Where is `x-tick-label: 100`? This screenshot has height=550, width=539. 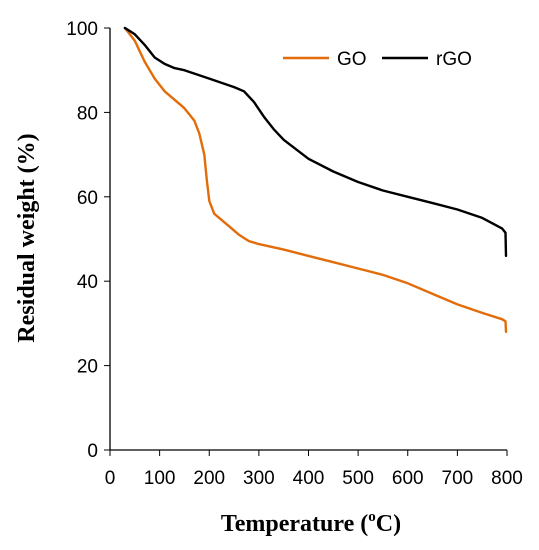 x-tick-label: 100 is located at coordinates (160, 478).